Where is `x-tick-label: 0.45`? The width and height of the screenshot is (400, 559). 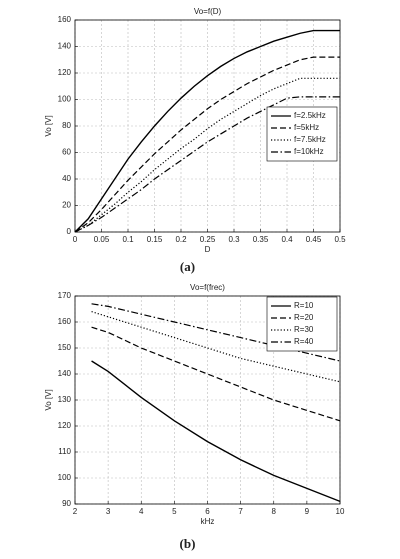 x-tick-label: 0.45 is located at coordinates (314, 239).